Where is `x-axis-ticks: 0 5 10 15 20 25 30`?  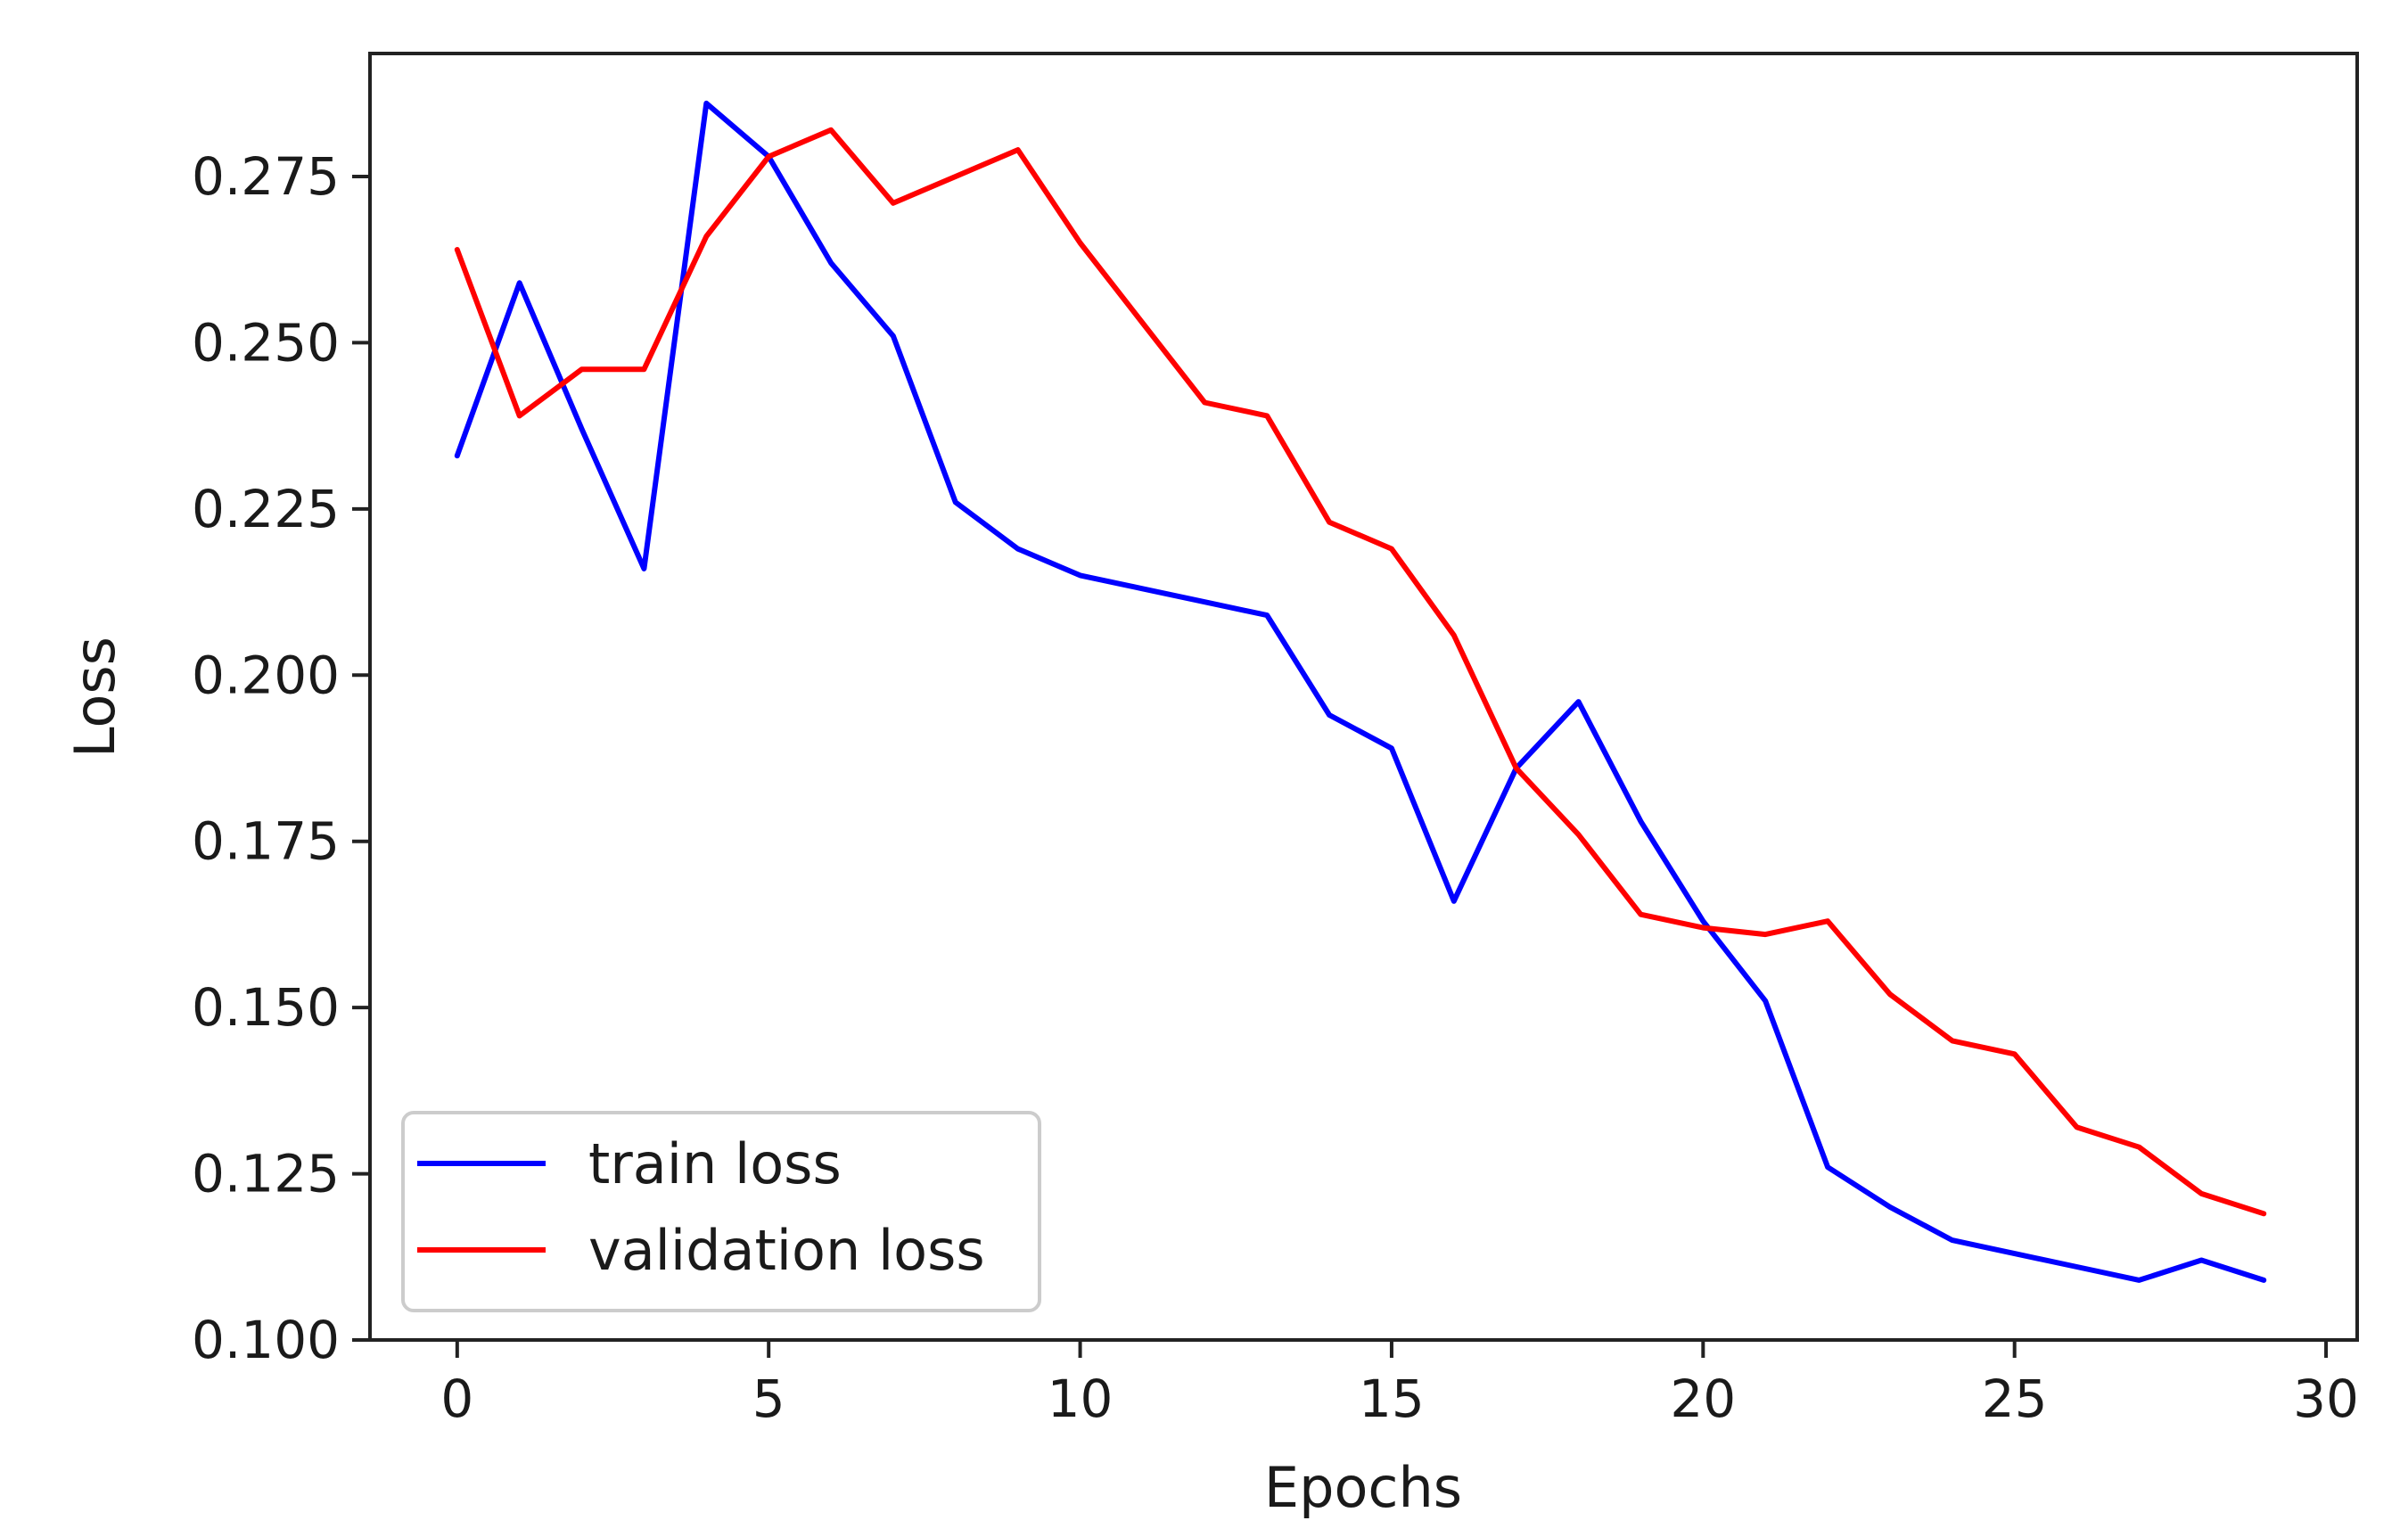
x-axis-ticks: 0 5 10 15 20 25 30 is located at coordinates (1399, 1384).